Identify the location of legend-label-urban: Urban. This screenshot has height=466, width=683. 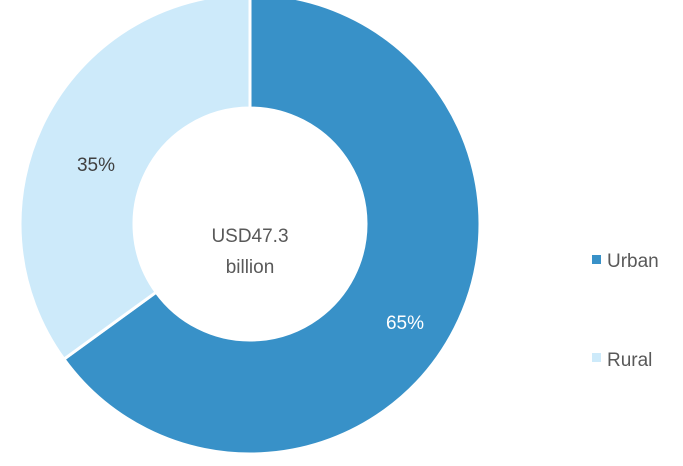
(633, 261).